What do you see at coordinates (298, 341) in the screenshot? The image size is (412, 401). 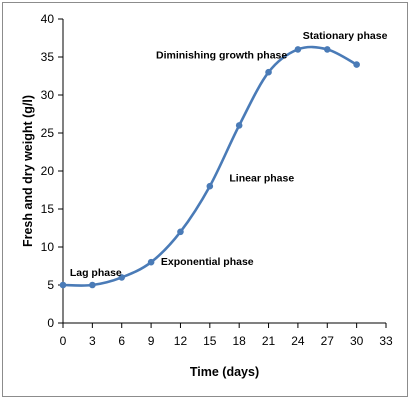 I see `x-tick-label: 24` at bounding box center [298, 341].